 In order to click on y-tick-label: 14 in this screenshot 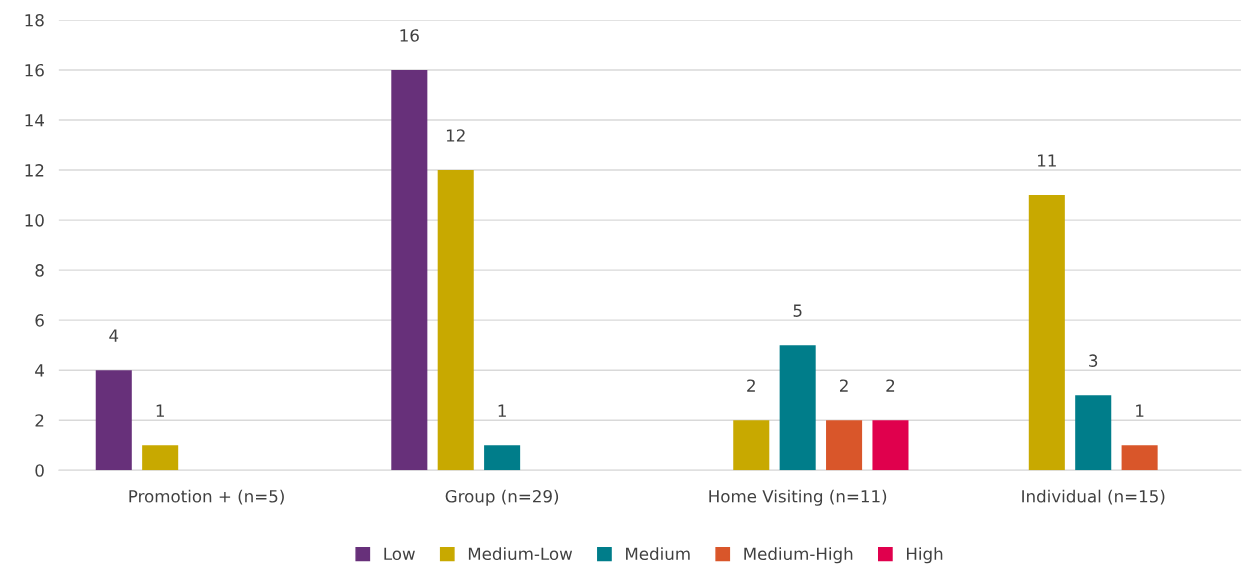, I will do `click(34, 120)`.